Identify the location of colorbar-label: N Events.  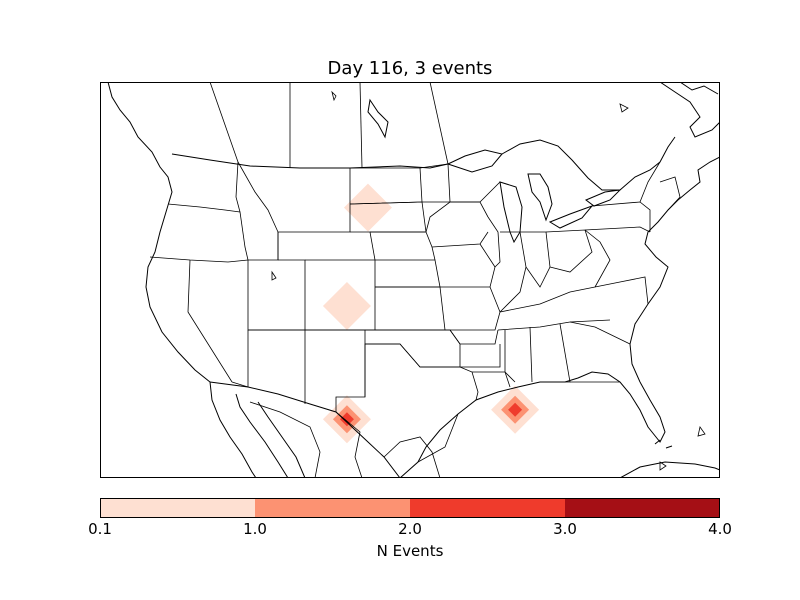
(410, 551).